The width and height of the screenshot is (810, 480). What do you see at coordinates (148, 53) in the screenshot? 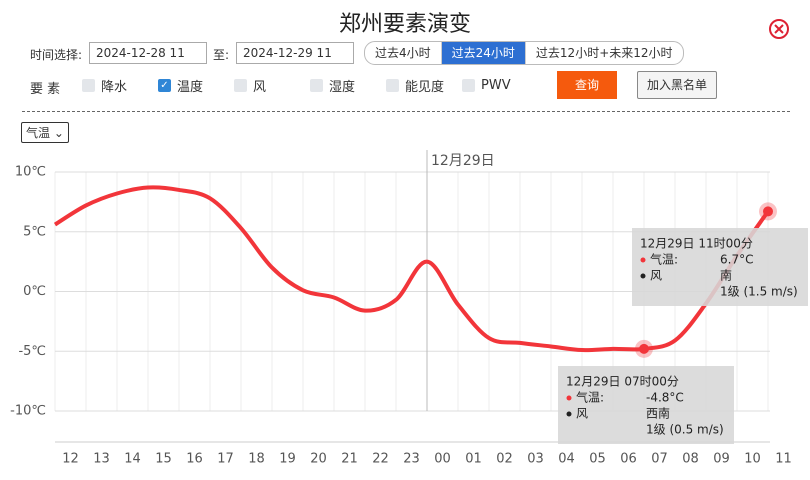
I see `start-input: 2024-12-28 11` at bounding box center [148, 53].